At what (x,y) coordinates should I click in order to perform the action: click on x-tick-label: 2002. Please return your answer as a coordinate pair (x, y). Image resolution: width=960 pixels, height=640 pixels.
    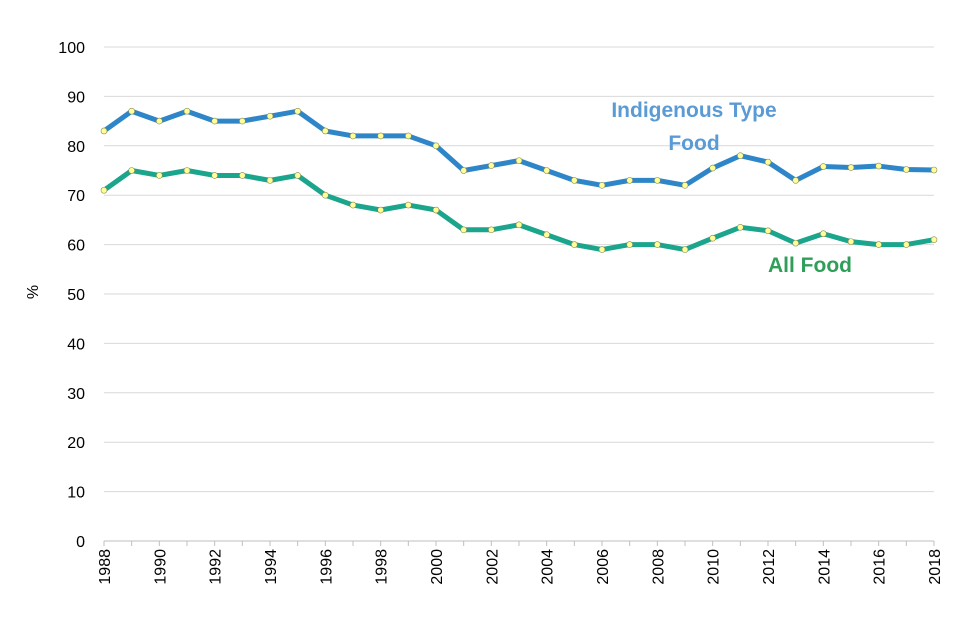
    Looking at the image, I should click on (492, 567).